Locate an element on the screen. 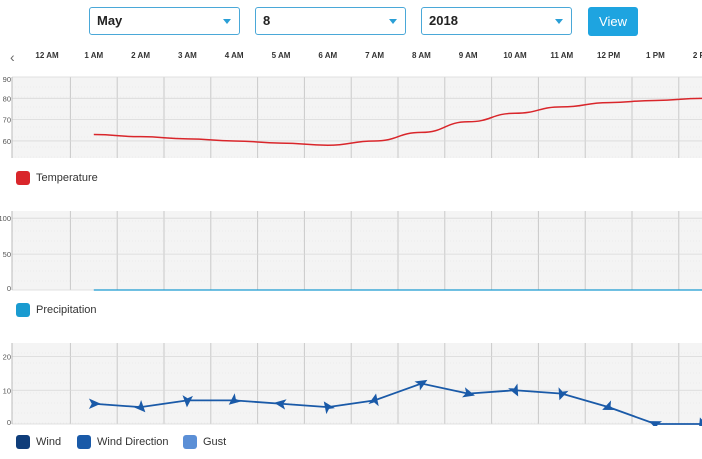 The height and width of the screenshot is (459, 702). time-label: 1 AM is located at coordinates (94, 55).